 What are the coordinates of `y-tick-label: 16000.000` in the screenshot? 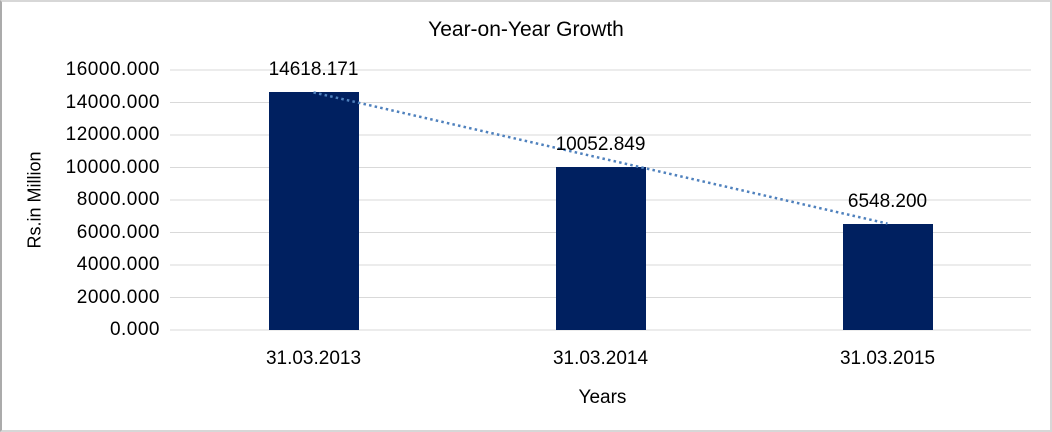 It's located at (112, 69).